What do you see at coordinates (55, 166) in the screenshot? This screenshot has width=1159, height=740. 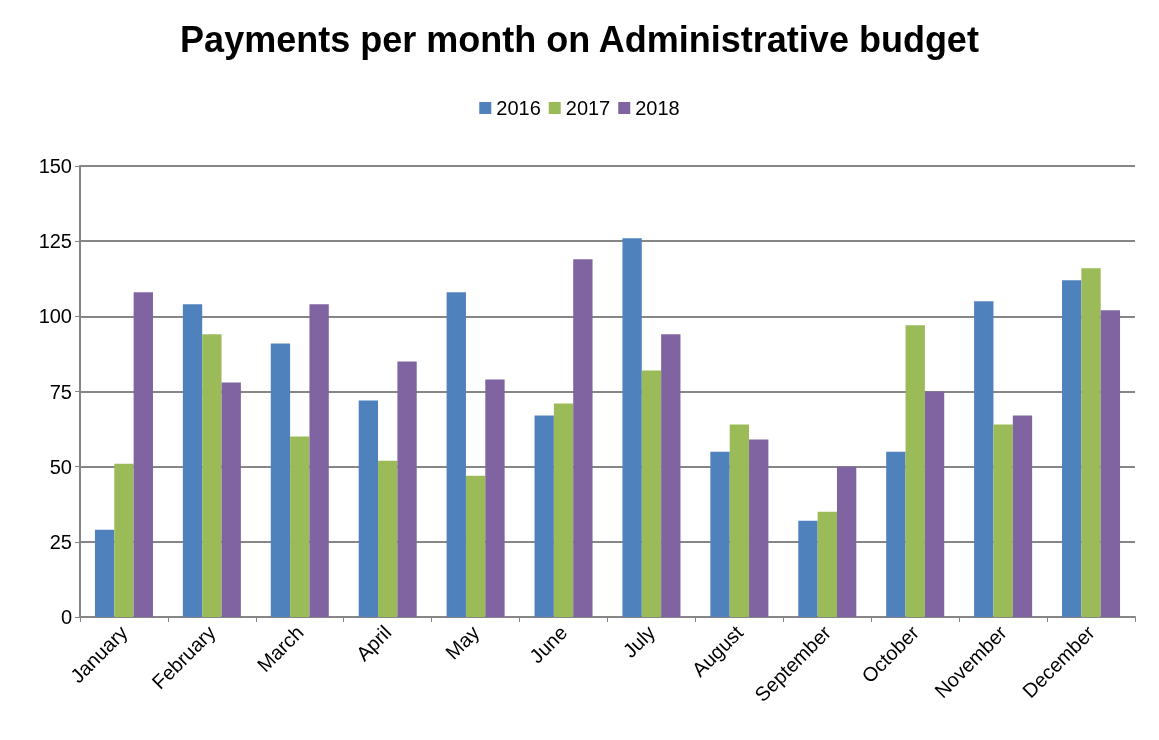 I see `y-tick-label: 150` at bounding box center [55, 166].